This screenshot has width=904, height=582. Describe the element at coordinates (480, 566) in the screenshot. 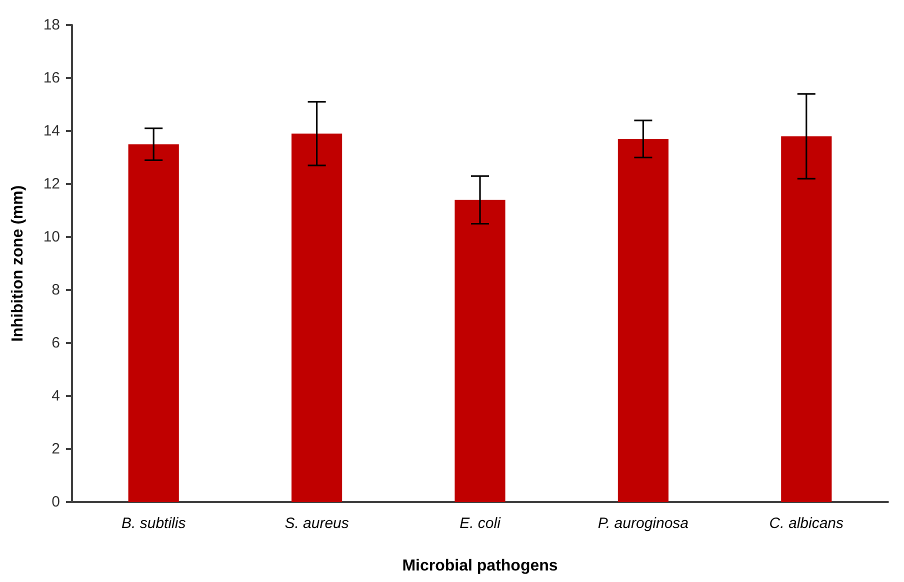

I see `x-axis-title: Microbial pathogens` at that location.